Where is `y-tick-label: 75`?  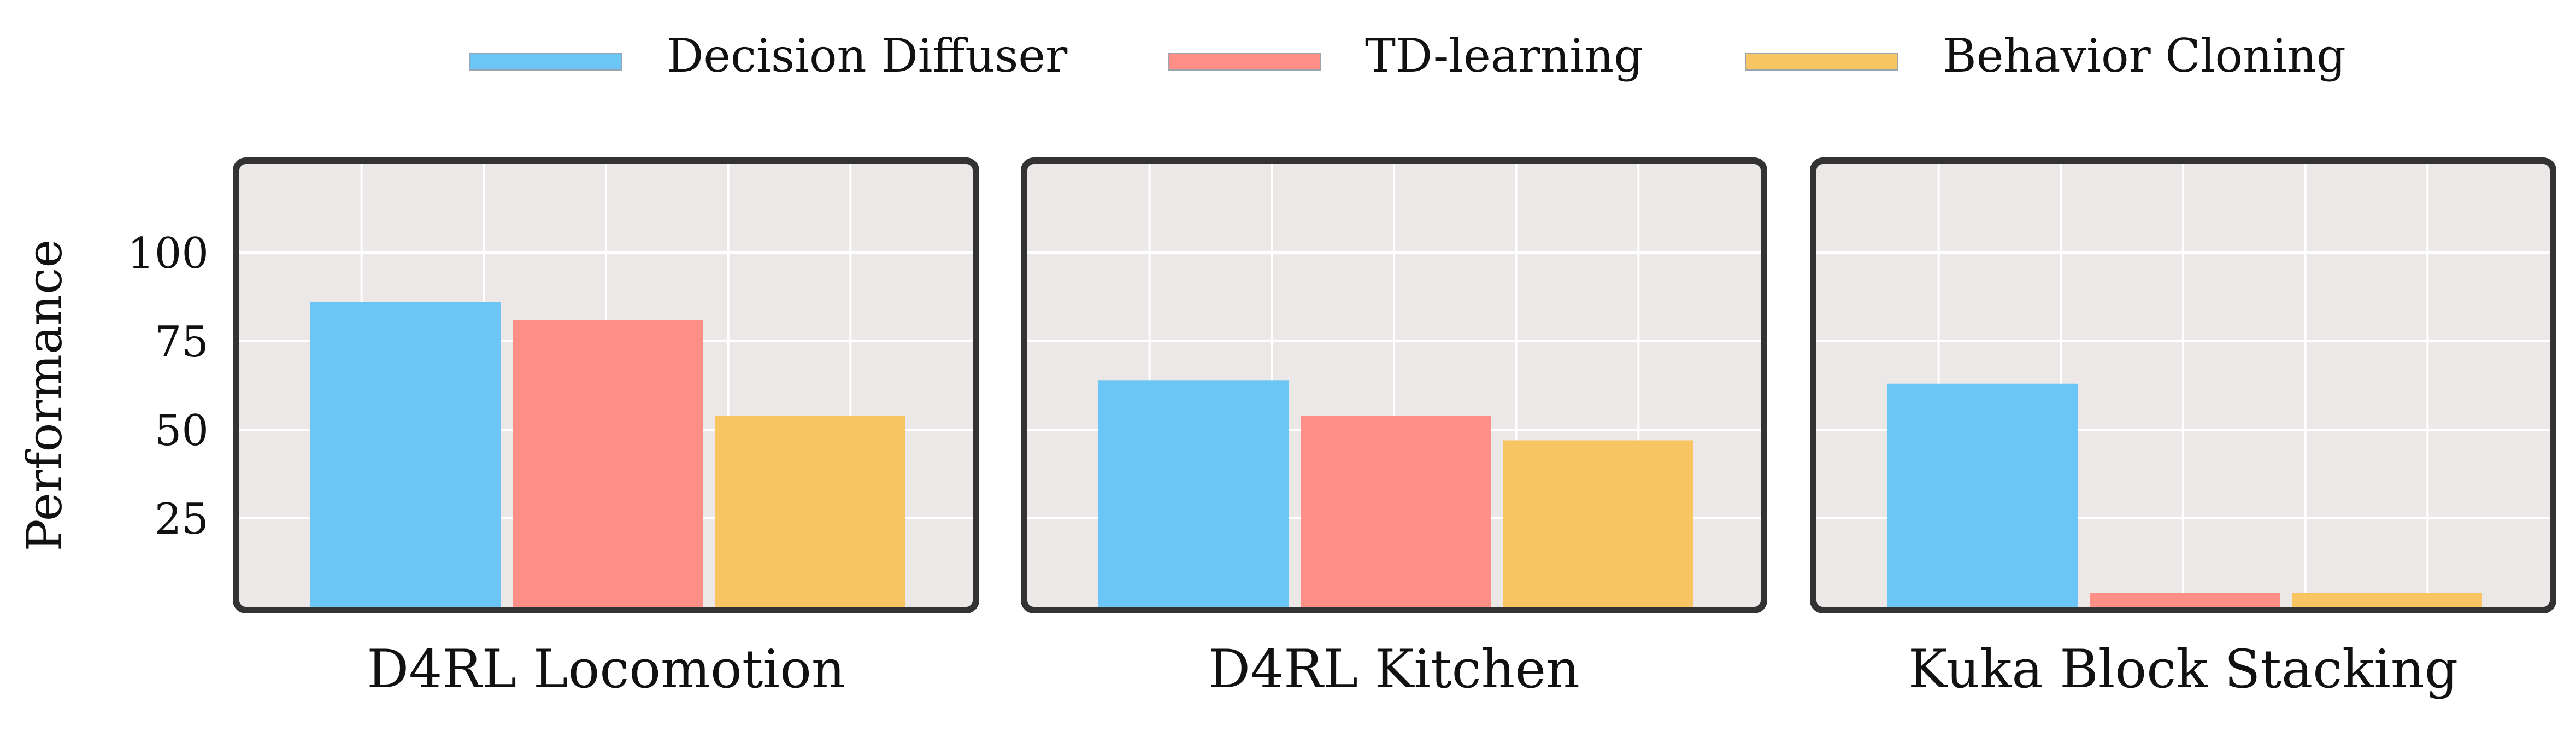 y-tick-label: 75 is located at coordinates (182, 342).